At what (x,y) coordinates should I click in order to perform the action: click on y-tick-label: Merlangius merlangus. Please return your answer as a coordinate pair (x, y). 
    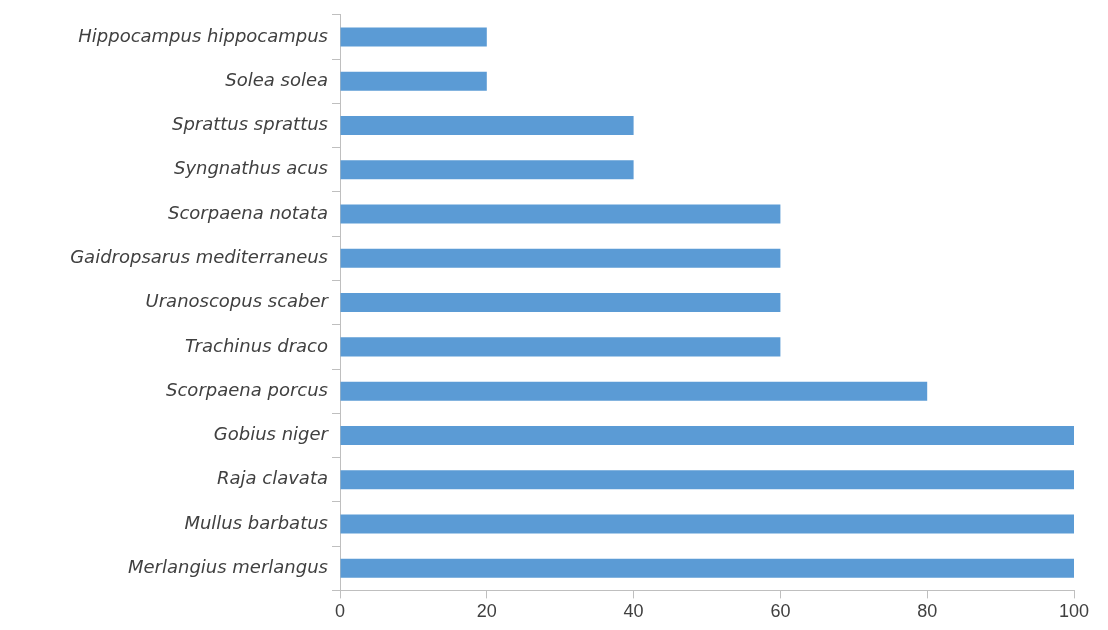
    Looking at the image, I should click on (227, 566).